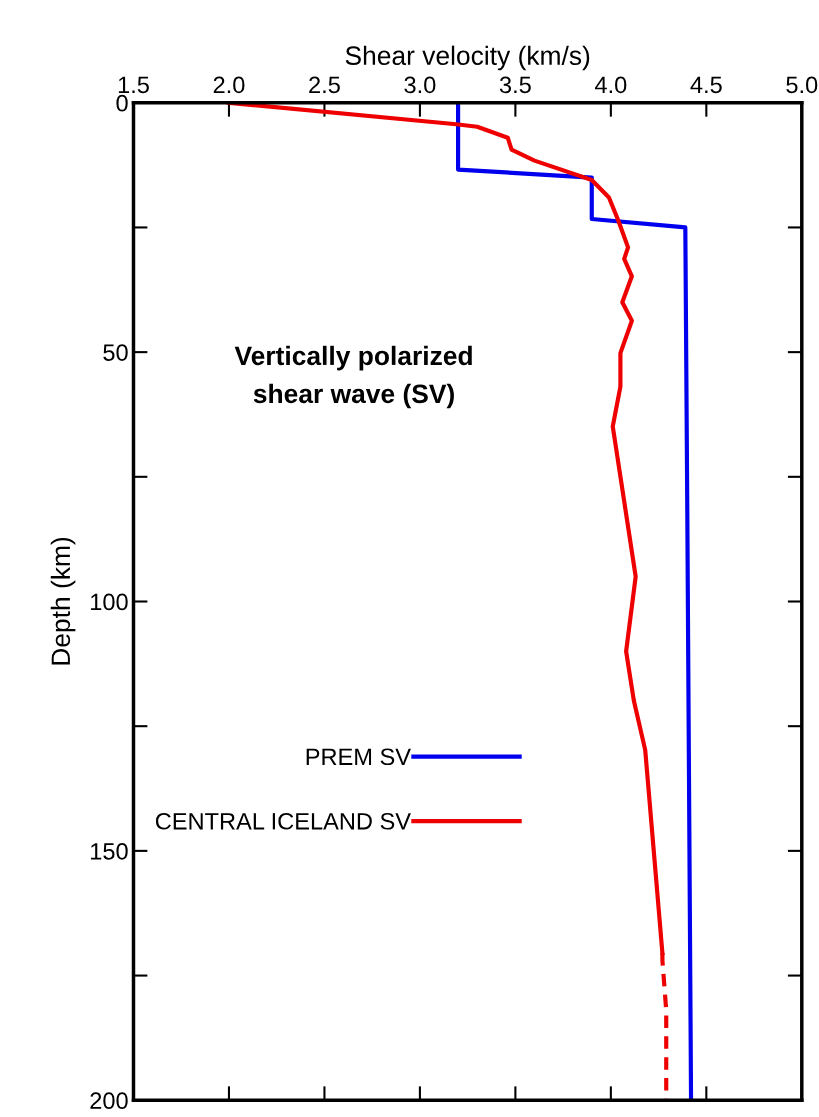  I want to click on y-tick-label: 0, so click(122, 103).